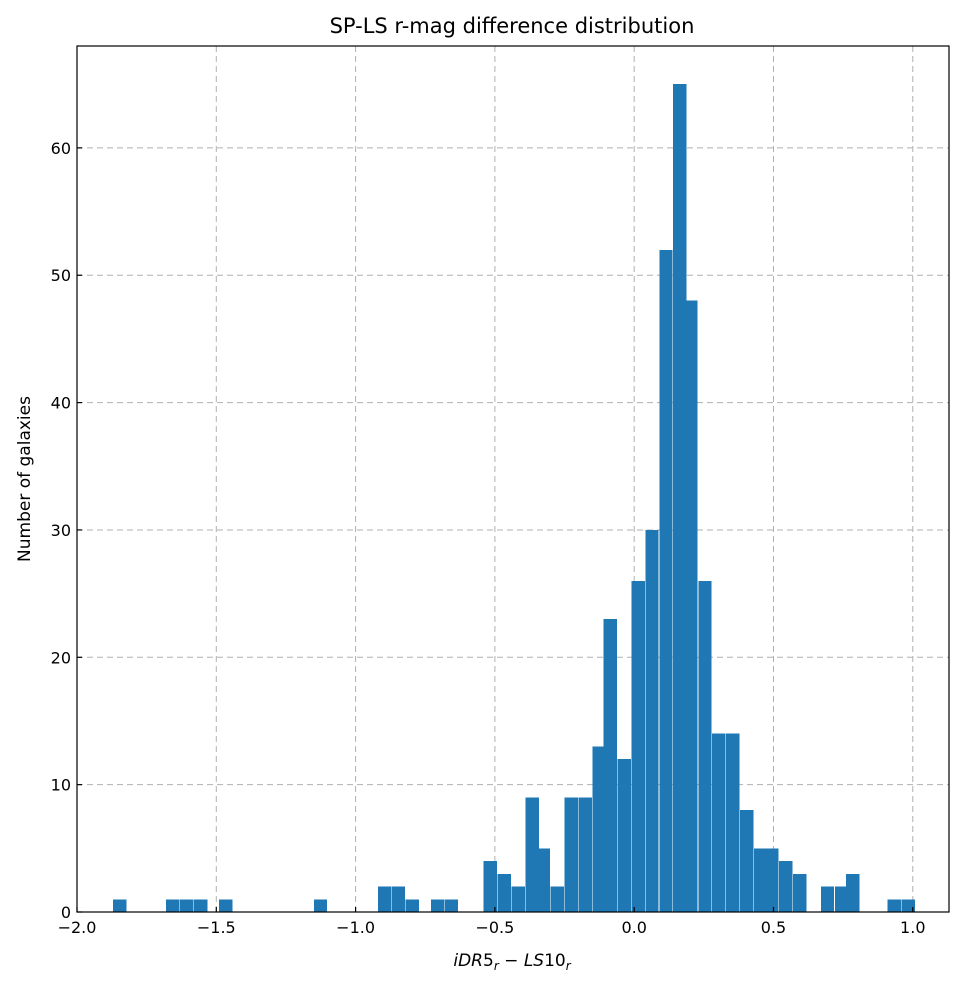 The image size is (964, 986). I want to click on y-tick-label: 60, so click(61, 148).